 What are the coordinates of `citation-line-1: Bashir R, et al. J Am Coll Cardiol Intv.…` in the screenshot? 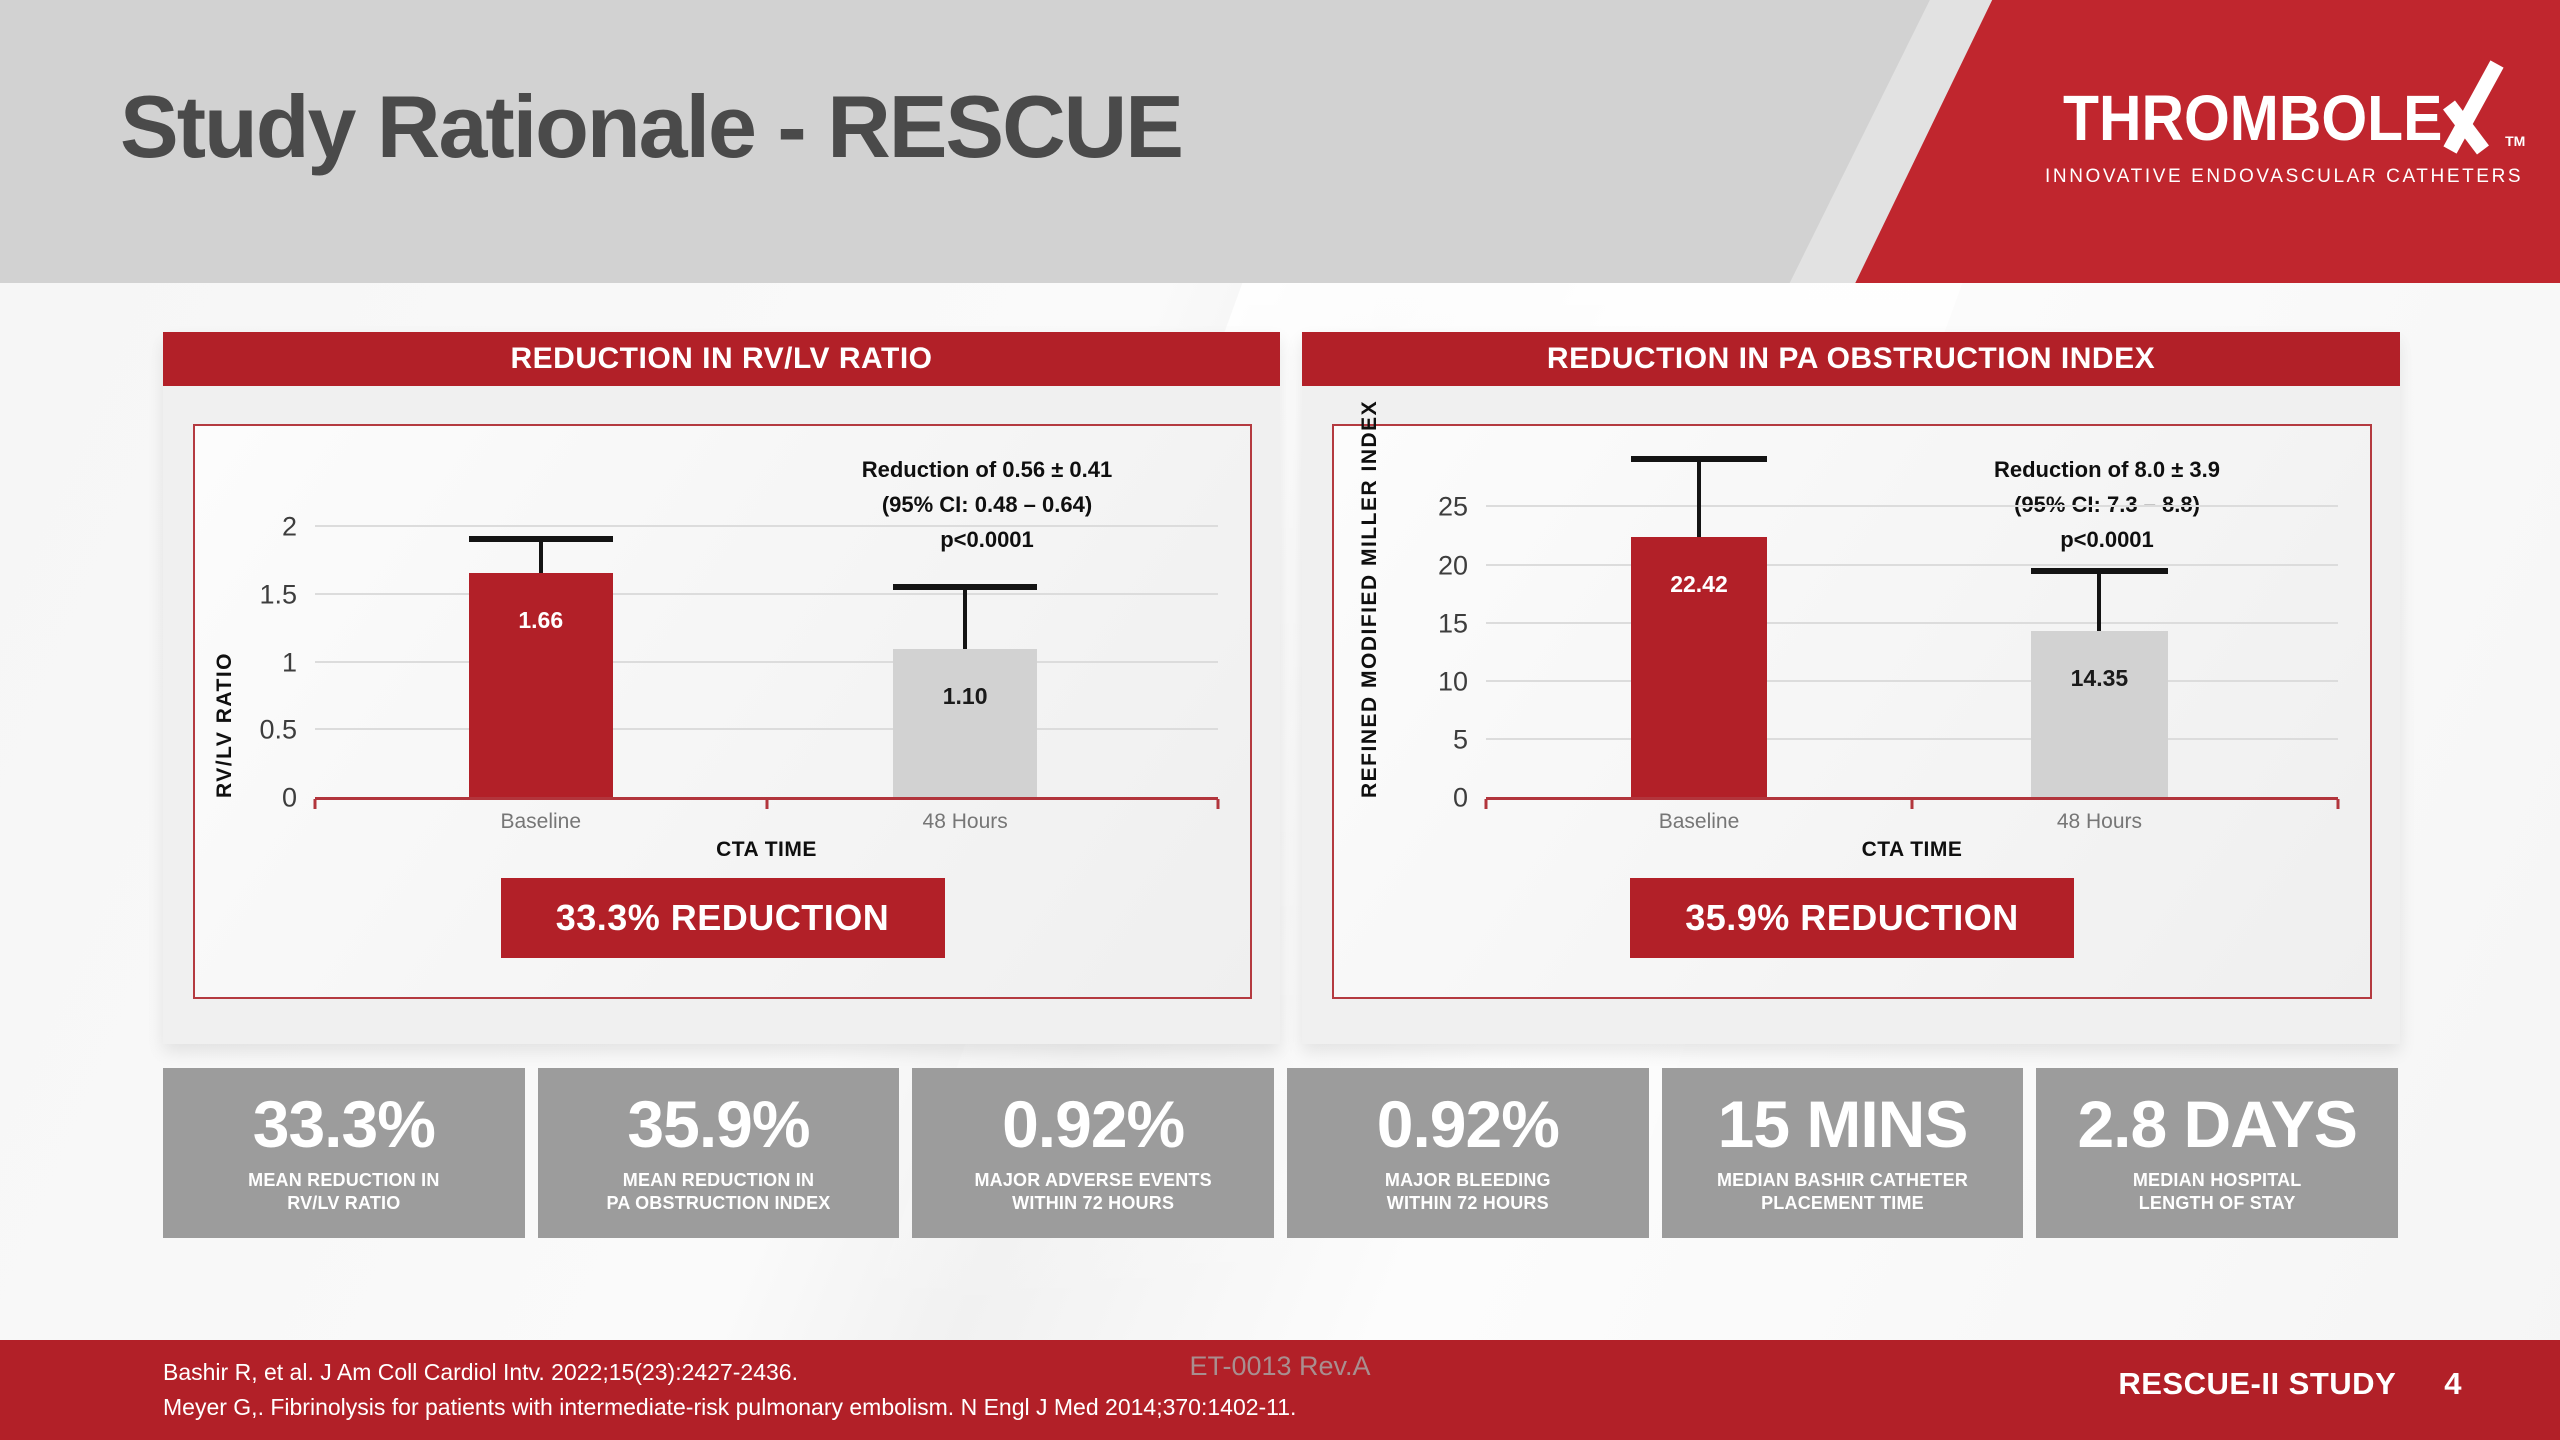 It's located at (480, 1372).